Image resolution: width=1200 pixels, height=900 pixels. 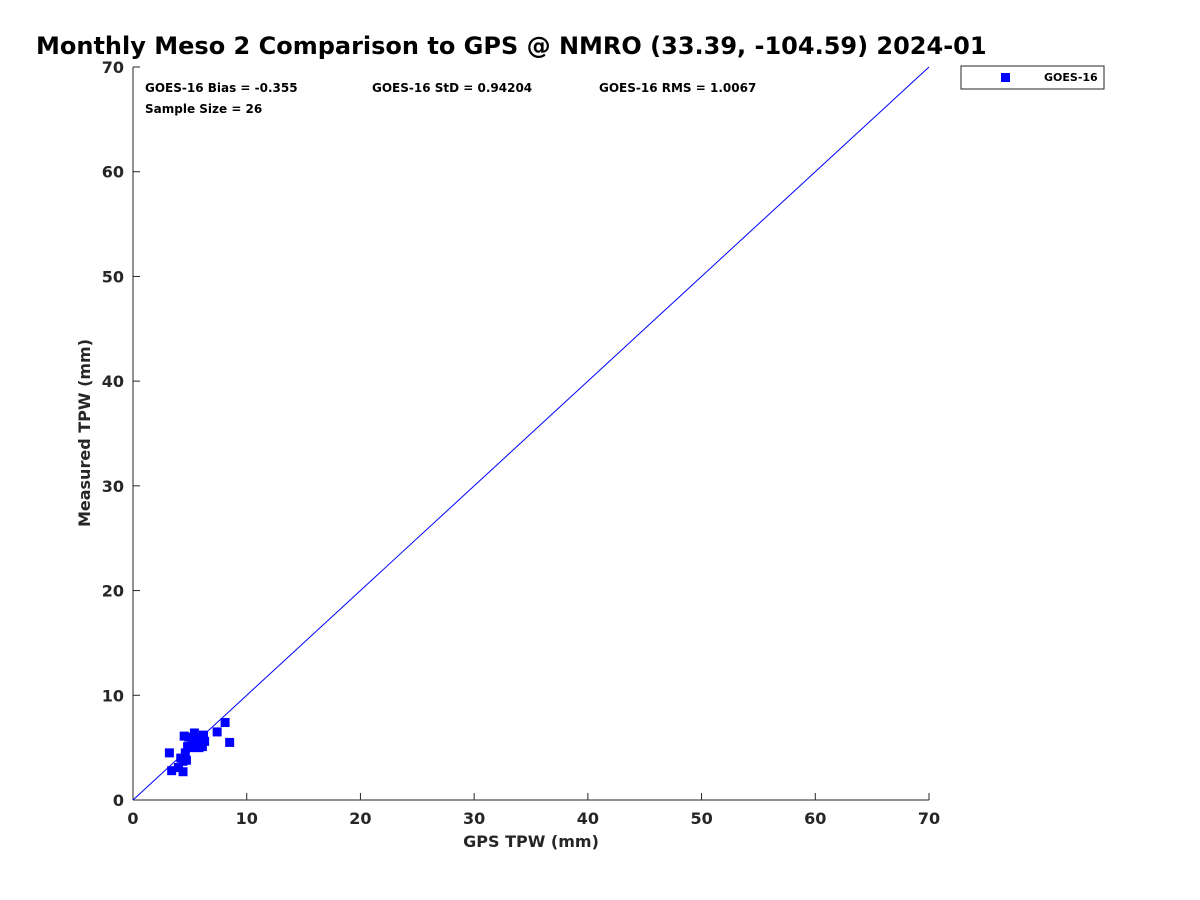 What do you see at coordinates (113, 381) in the screenshot?
I see `y-tick-label: 40` at bounding box center [113, 381].